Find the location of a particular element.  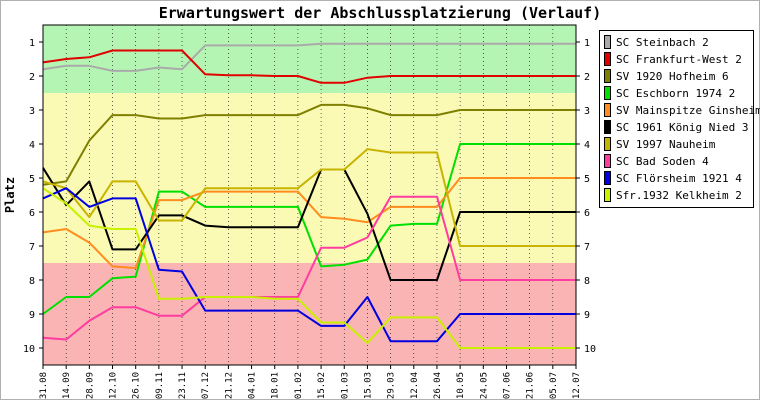

legend-item: SC Frankfurt-West 2 is located at coordinates (673, 59).